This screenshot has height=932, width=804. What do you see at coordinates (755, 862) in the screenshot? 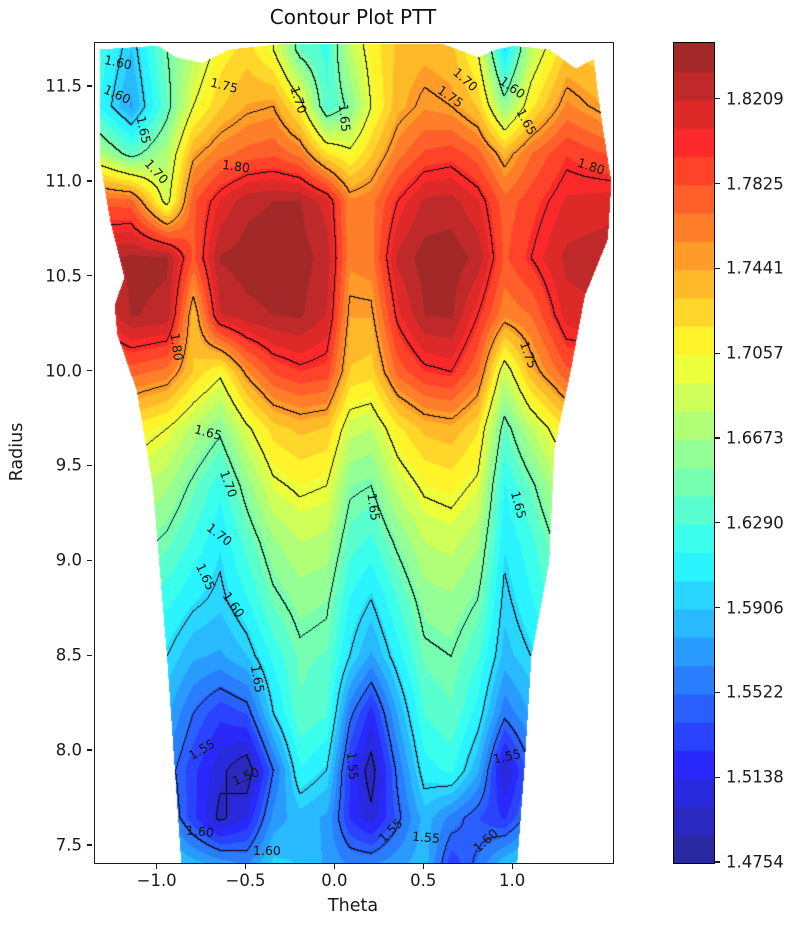
I see `colorbar-tick-label: 1.4754` at bounding box center [755, 862].